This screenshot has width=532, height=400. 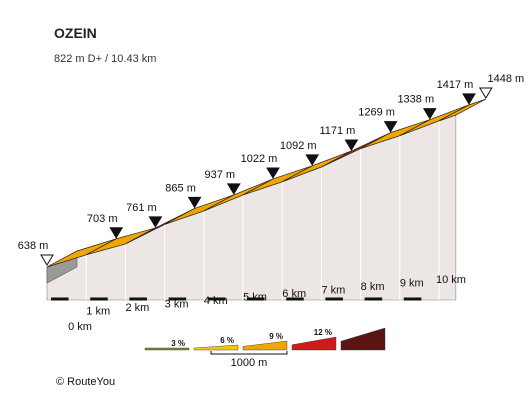 I want to click on elevation-label: 1171 m, so click(x=337, y=131).